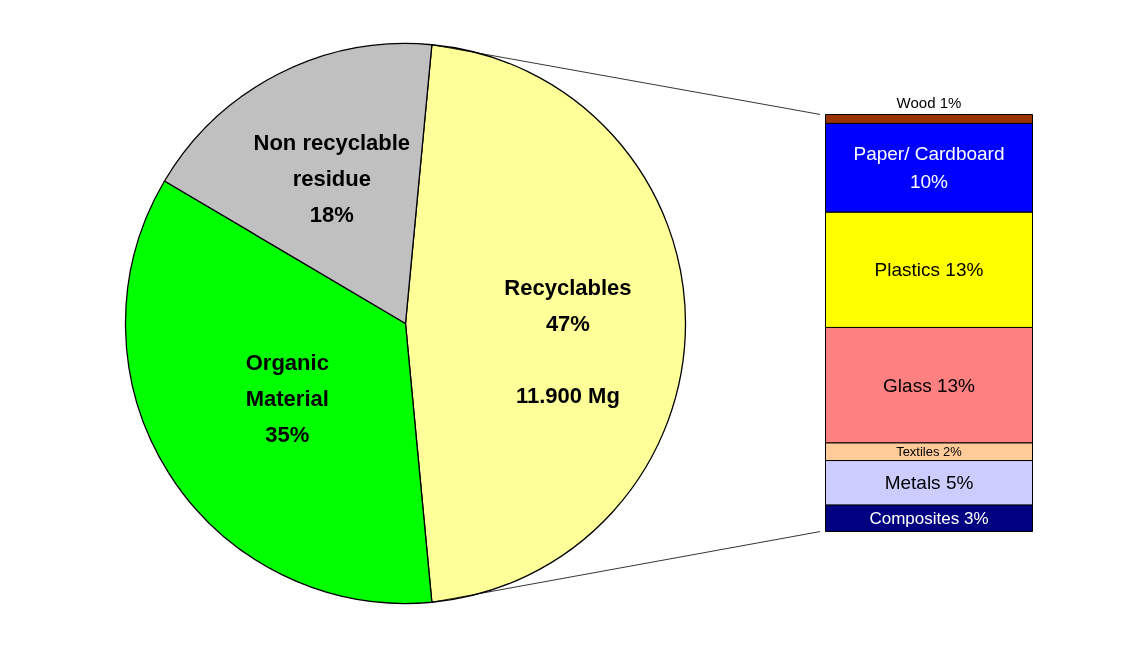 The image size is (1131, 650). What do you see at coordinates (929, 452) in the screenshot?
I see `text: Textiles 2%` at bounding box center [929, 452].